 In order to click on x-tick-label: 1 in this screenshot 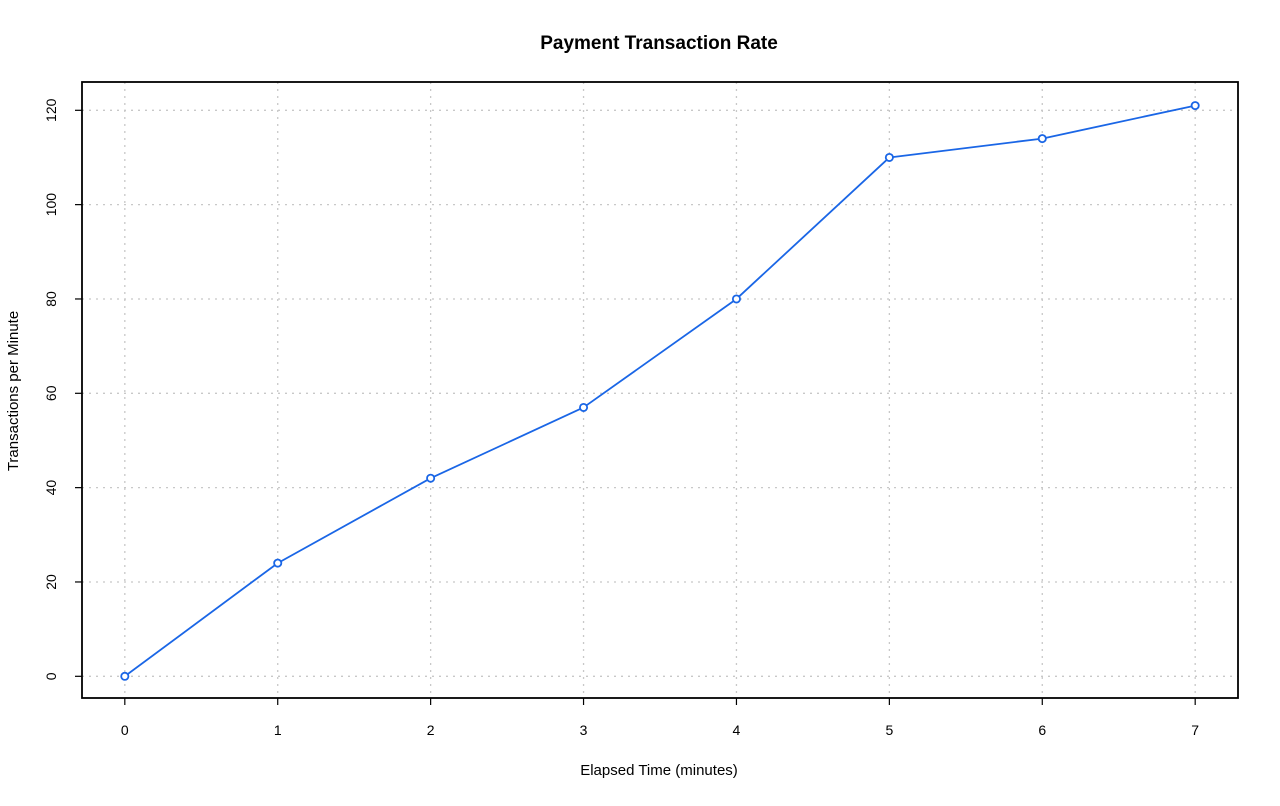, I will do `click(278, 730)`.